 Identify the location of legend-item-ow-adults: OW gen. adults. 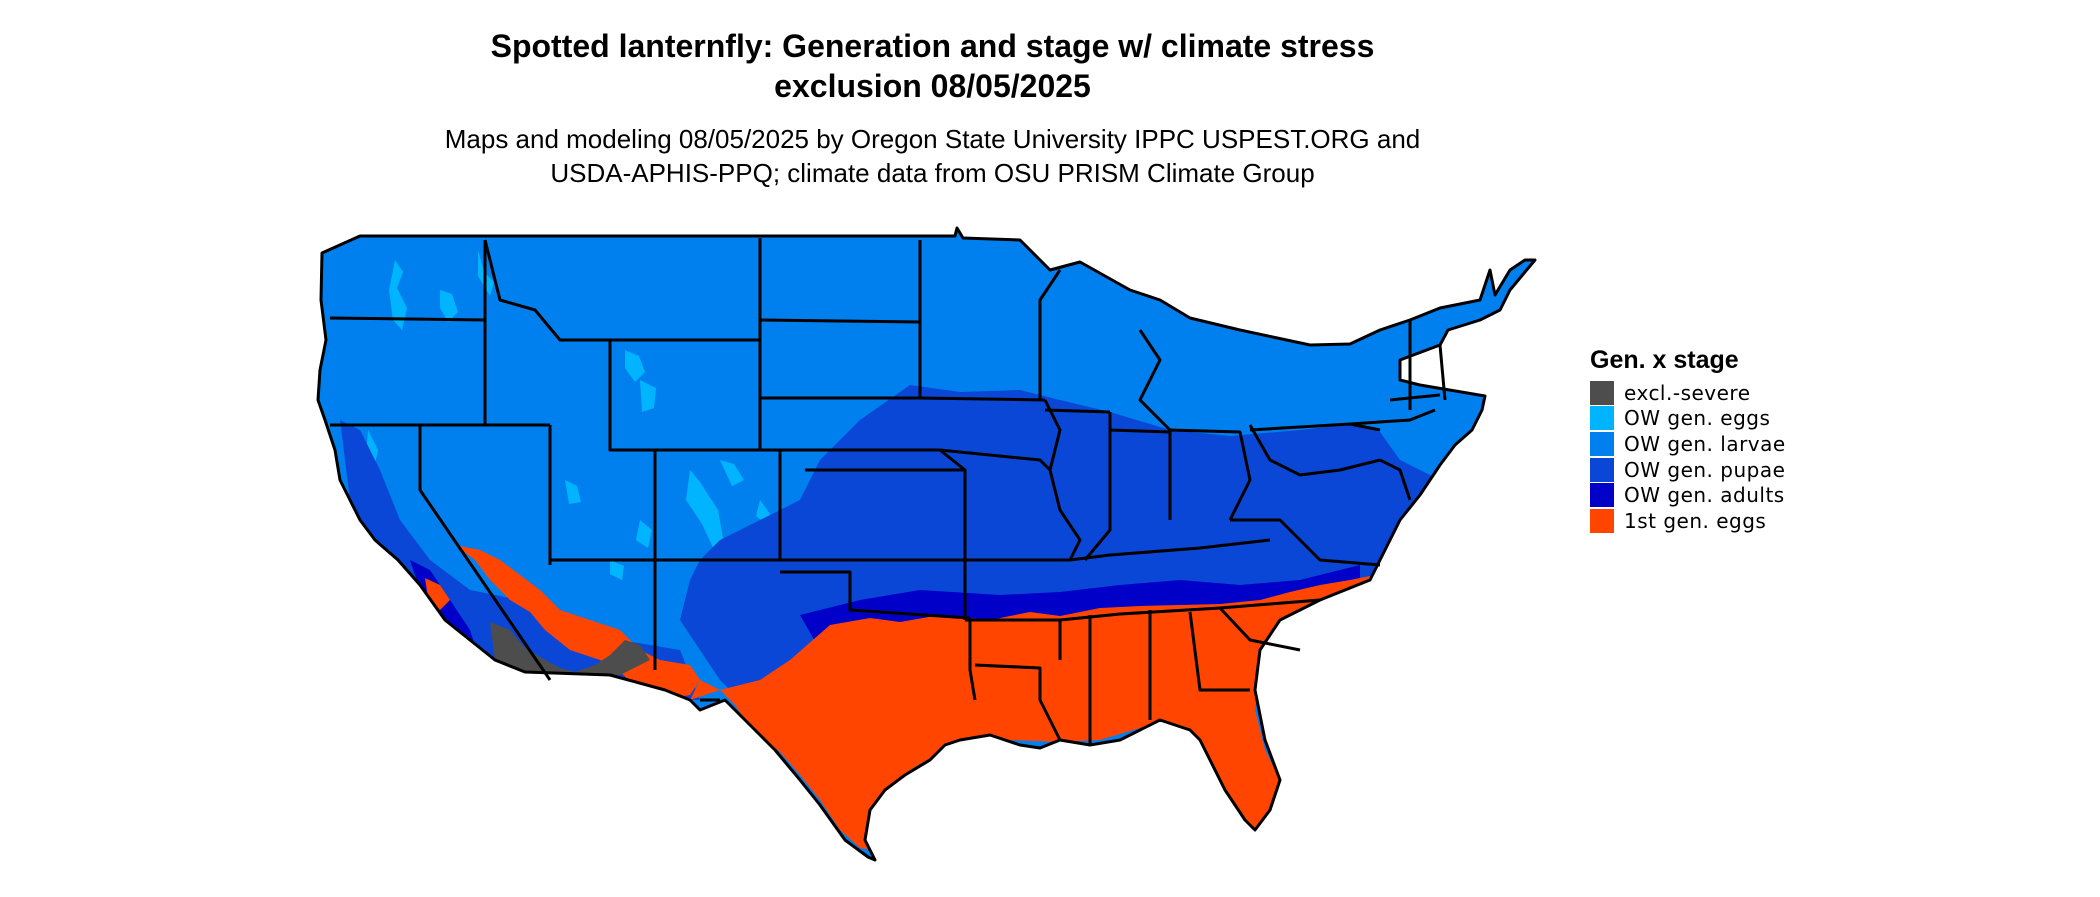
(1688, 495).